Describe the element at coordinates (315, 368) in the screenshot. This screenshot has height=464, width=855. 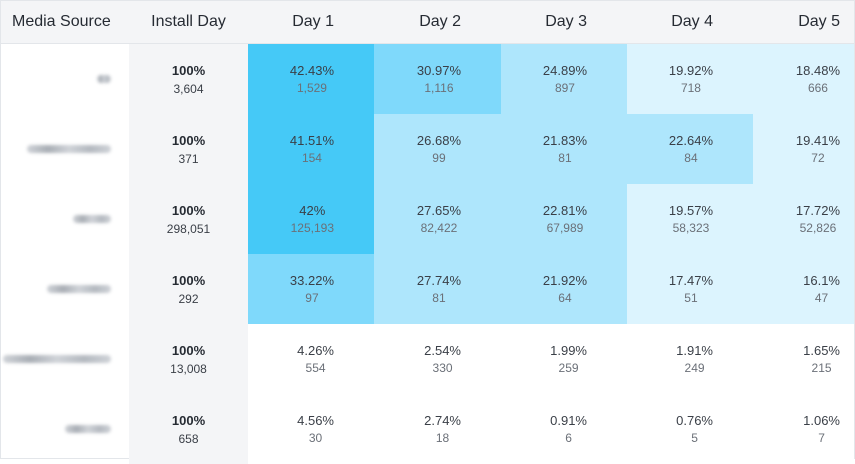
I see `retention-count: 554` at that location.